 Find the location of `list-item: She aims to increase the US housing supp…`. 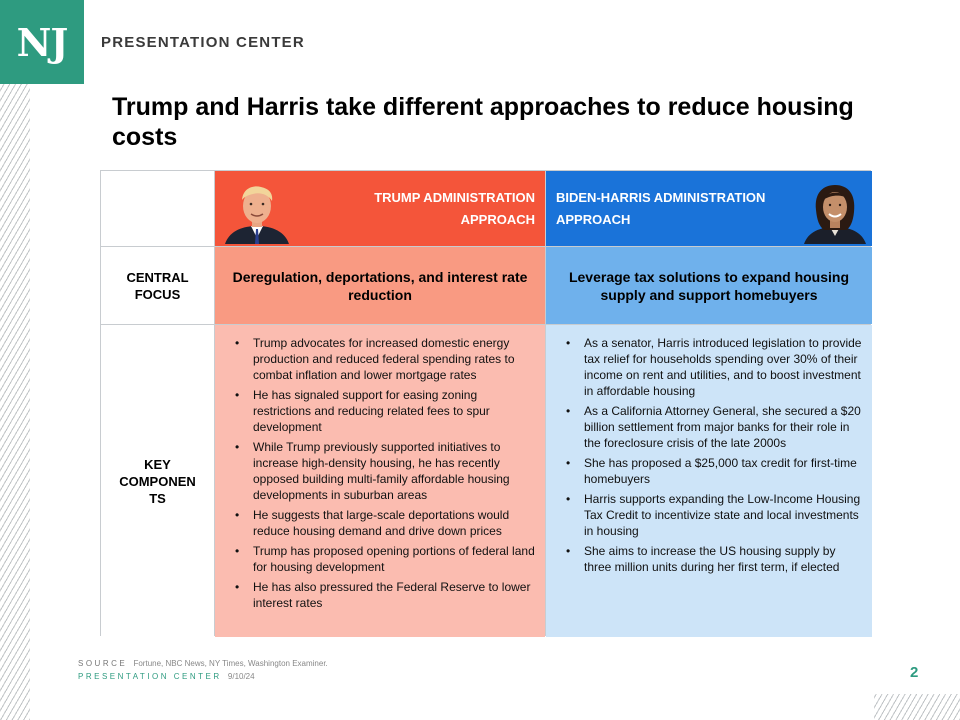

list-item: She aims to increase the US housing supp… is located at coordinates (713, 559).